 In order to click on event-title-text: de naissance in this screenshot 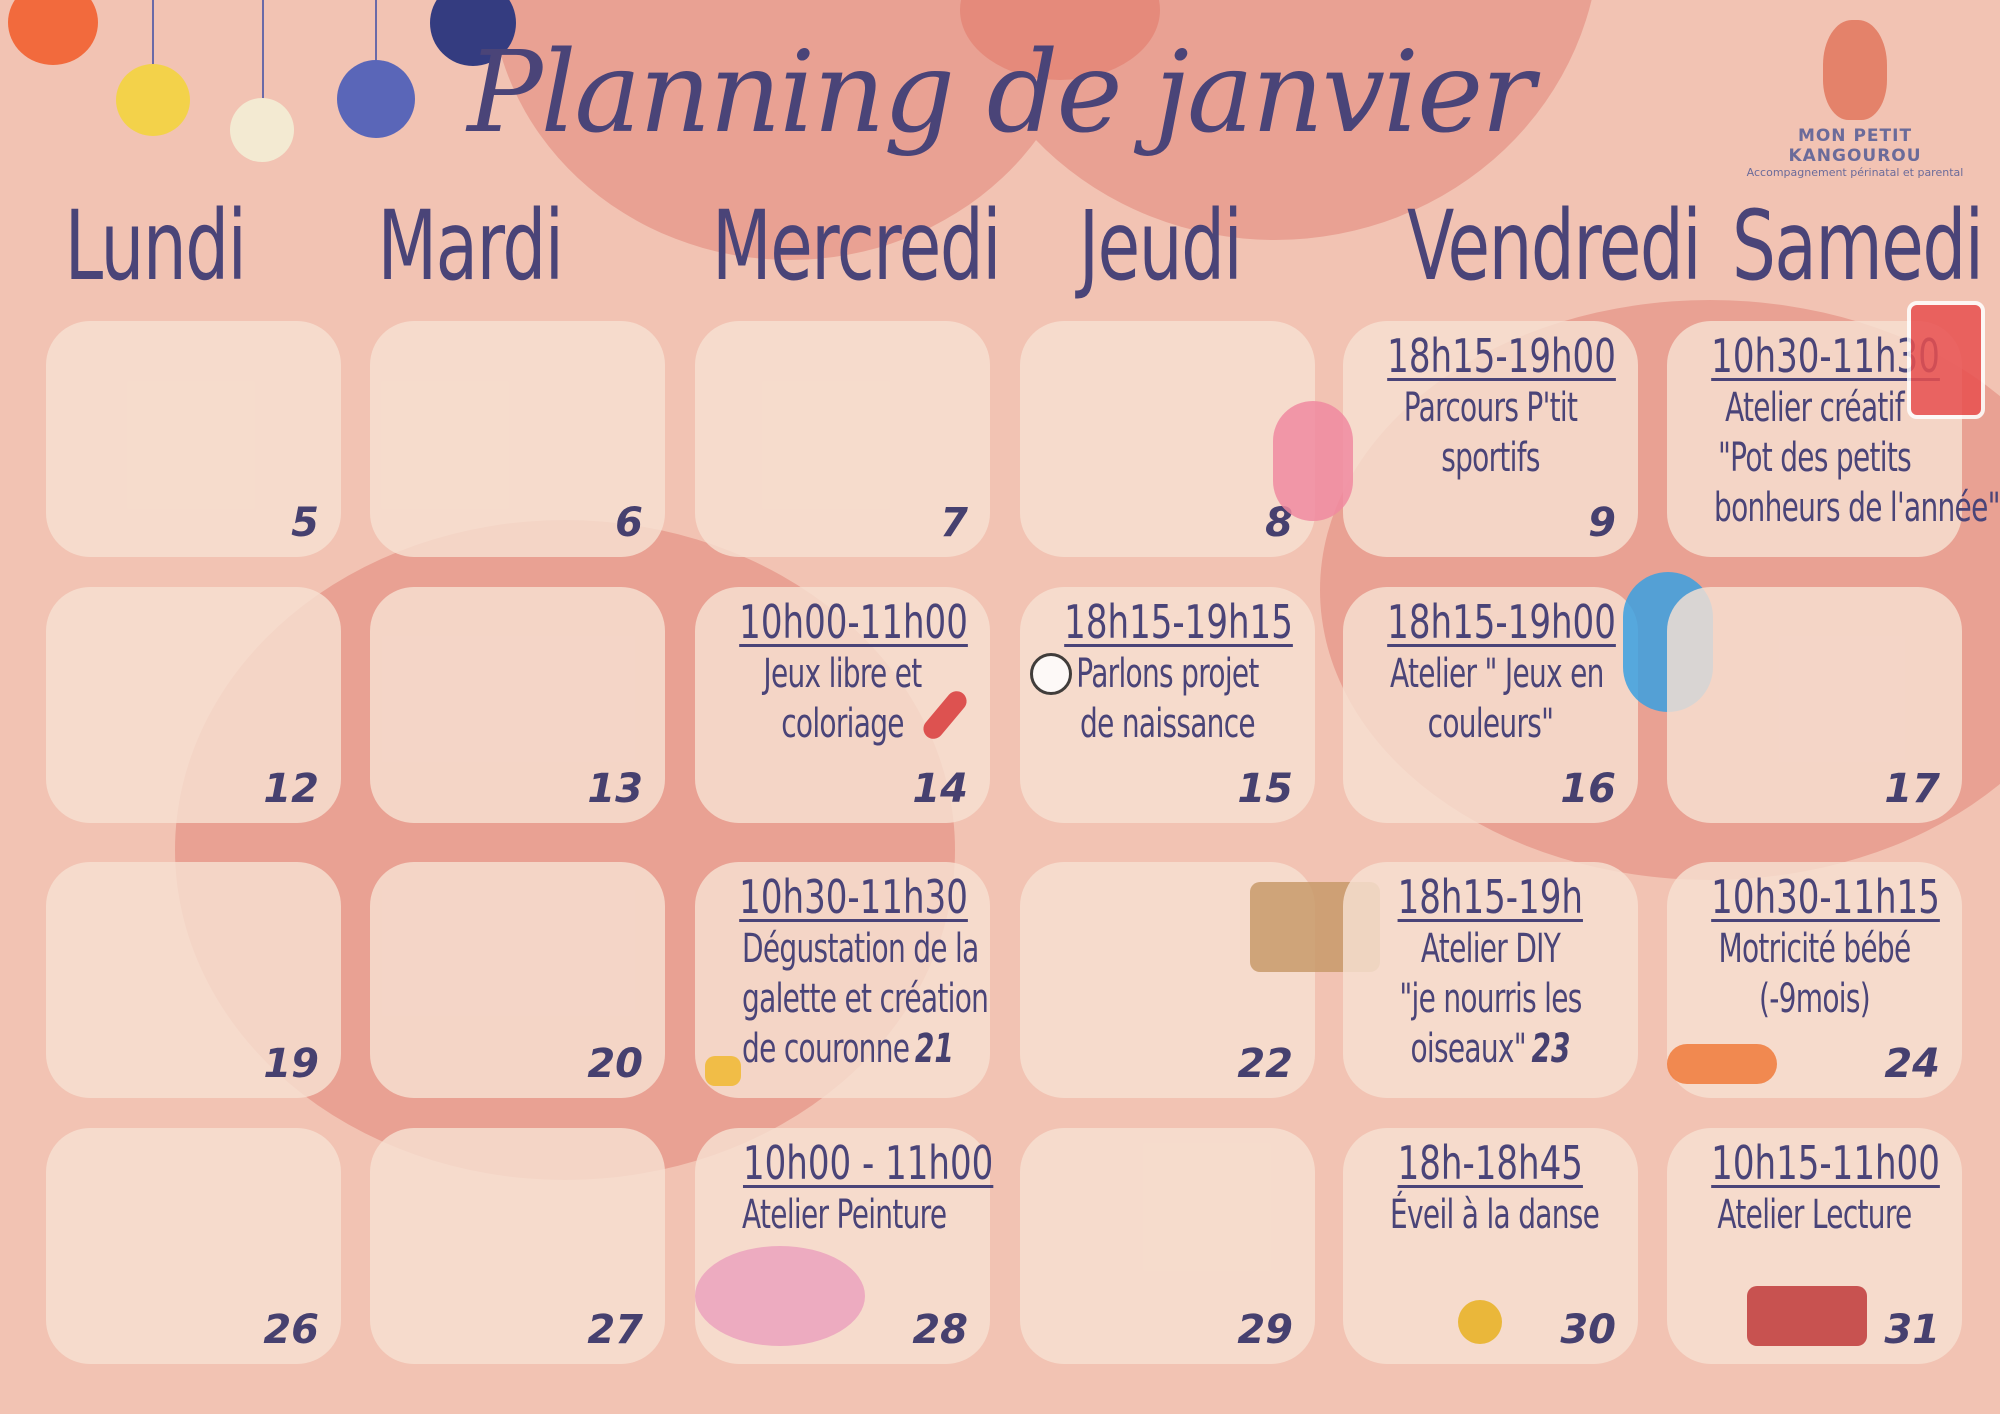, I will do `click(1168, 724)`.